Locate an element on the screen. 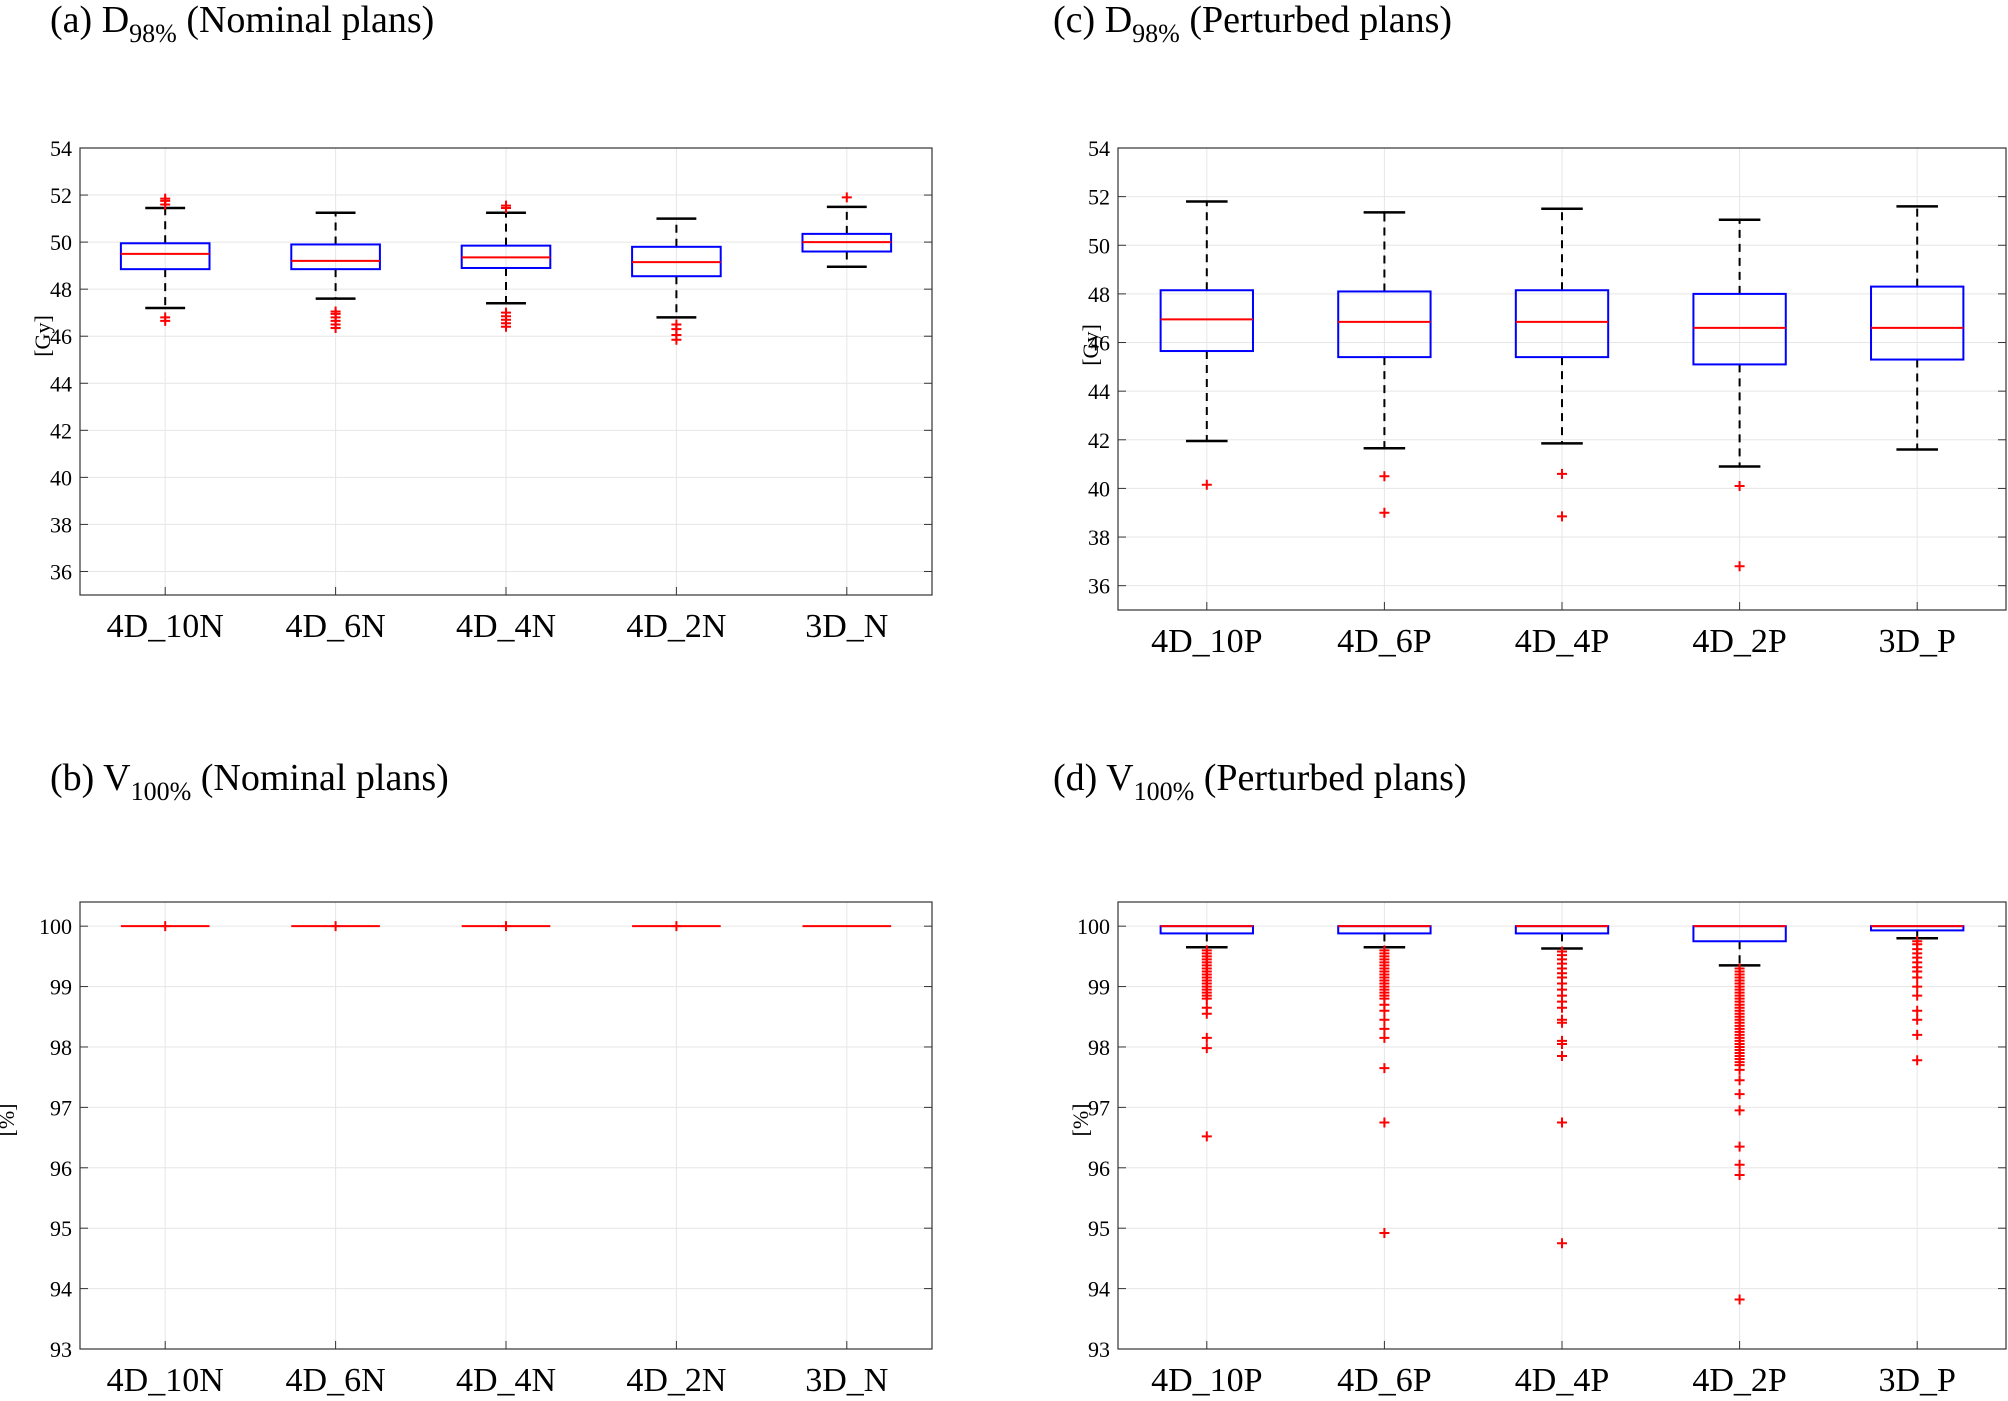 The height and width of the screenshot is (1401, 2008). y-tick-label: 97 is located at coordinates (1099, 1107).